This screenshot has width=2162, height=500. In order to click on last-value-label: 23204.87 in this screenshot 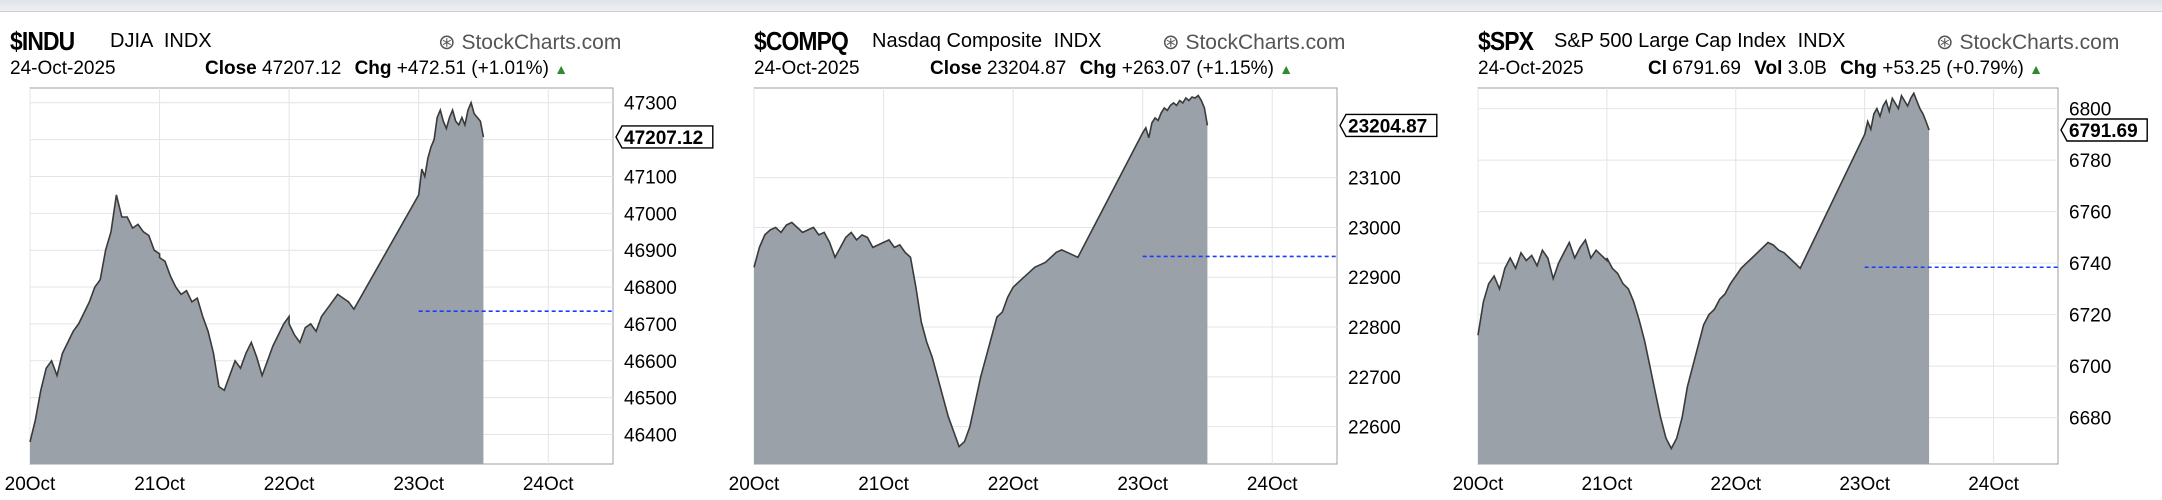, I will do `click(1387, 126)`.